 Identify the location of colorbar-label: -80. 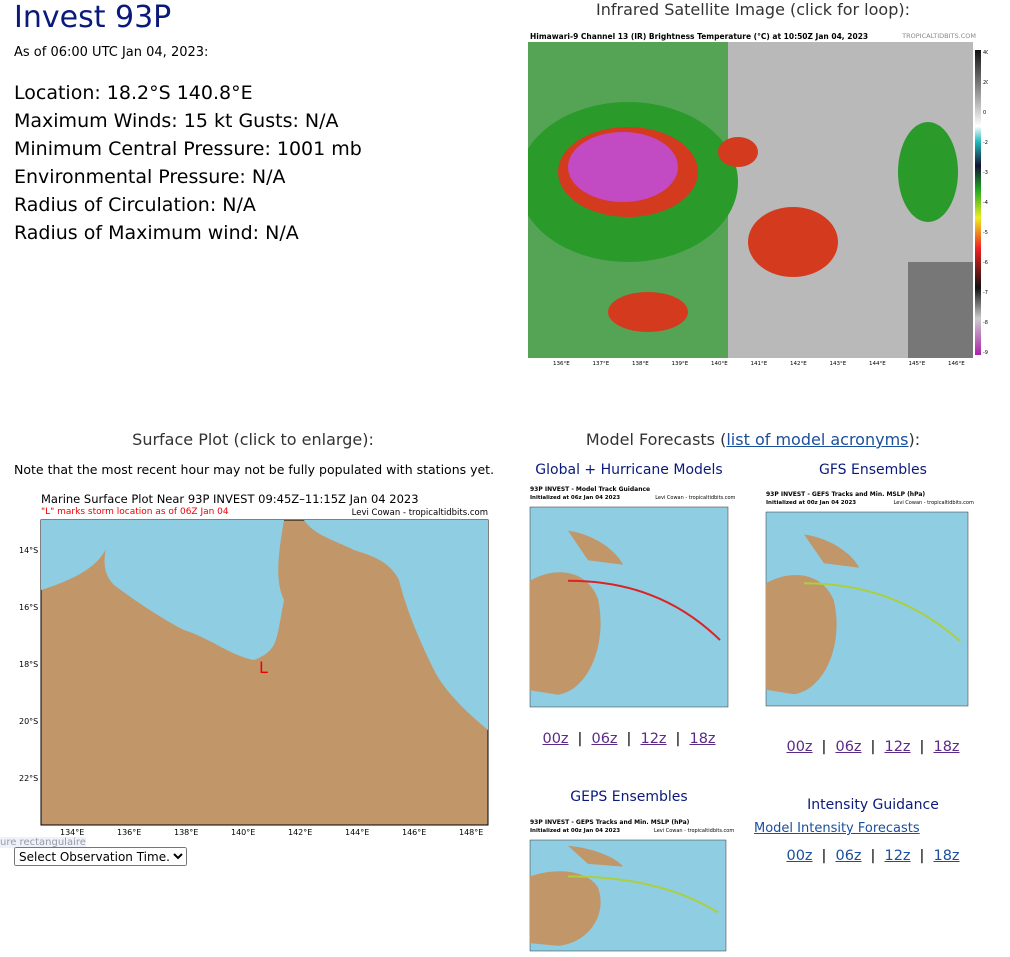
(985, 323).